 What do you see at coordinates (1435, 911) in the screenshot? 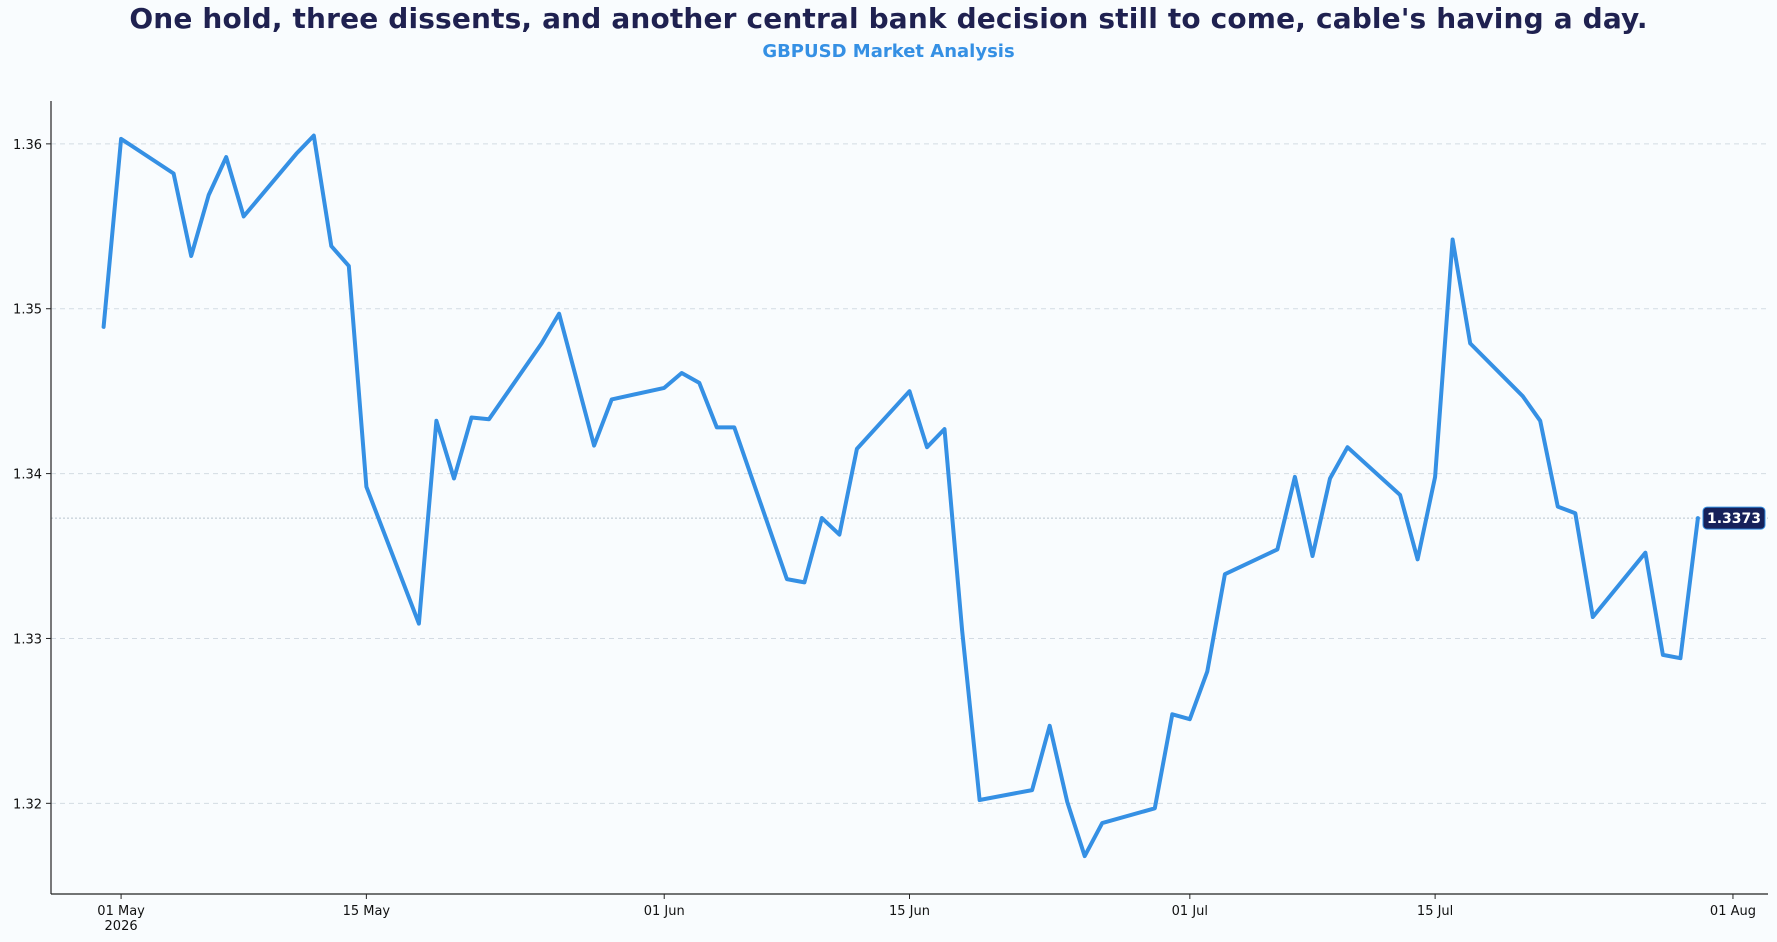
I see `x-tick-label: 15 Jul` at bounding box center [1435, 911].